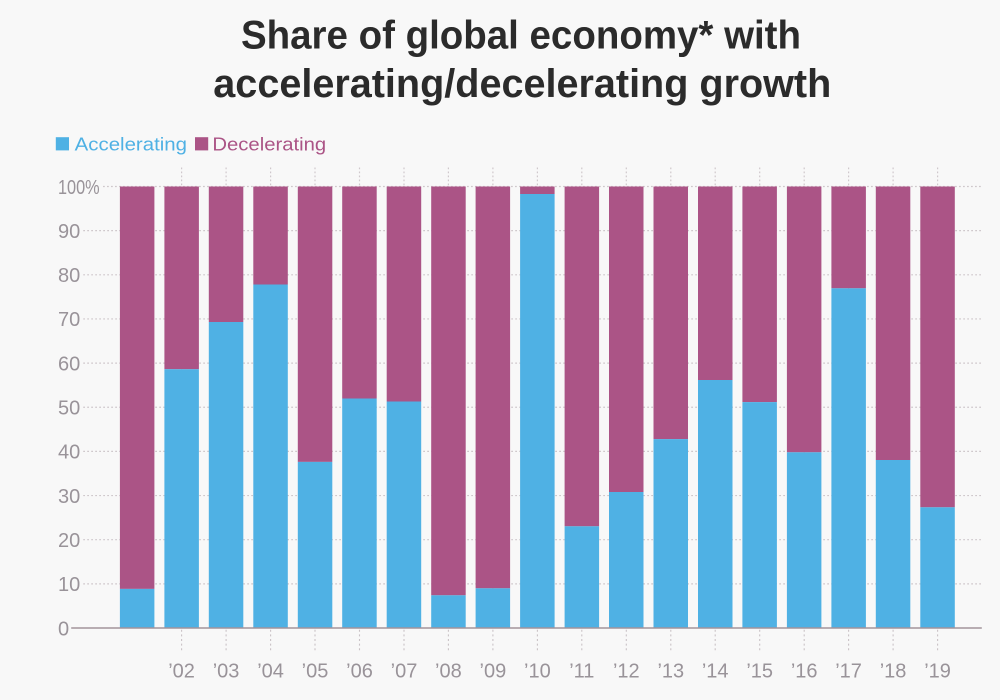 The width and height of the screenshot is (1000, 700). I want to click on svg-text: ’11, so click(581, 671).